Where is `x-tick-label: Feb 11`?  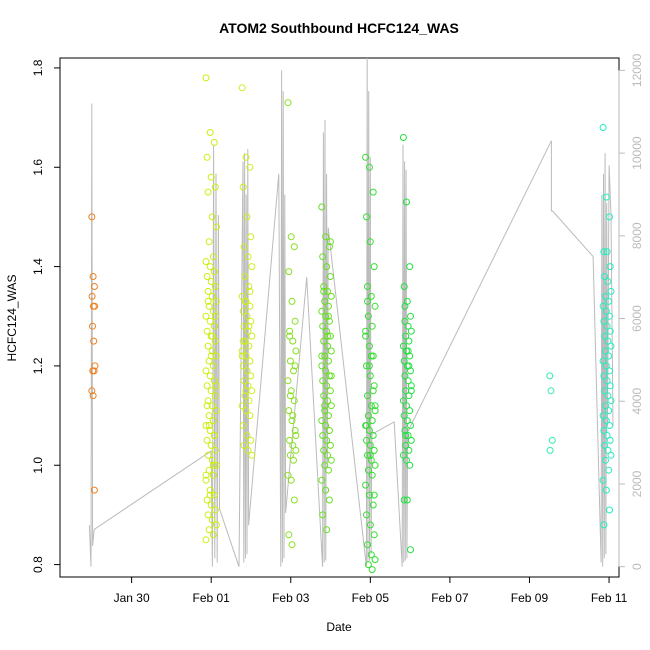
x-tick-label: Feb 11 is located at coordinates (609, 598).